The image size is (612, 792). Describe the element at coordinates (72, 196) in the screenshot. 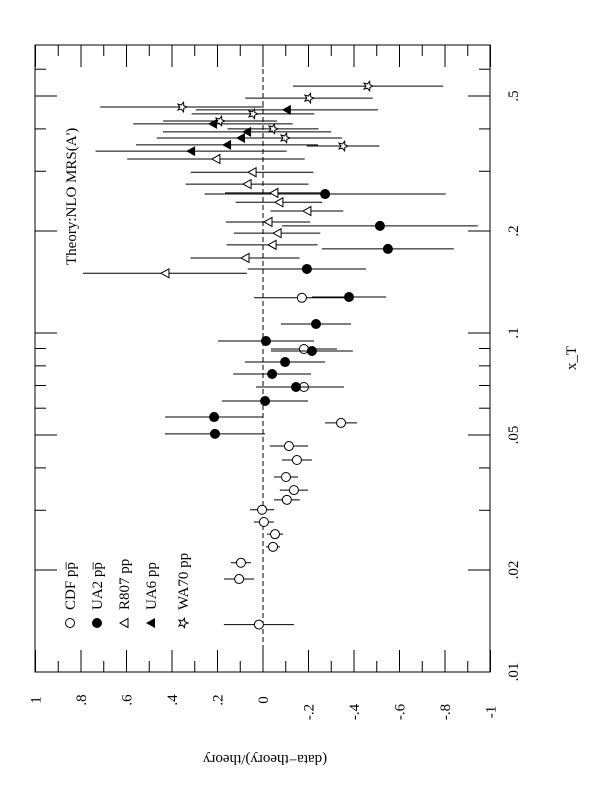

I see `annotation-theory: Theory:NLO MRS(A')` at that location.